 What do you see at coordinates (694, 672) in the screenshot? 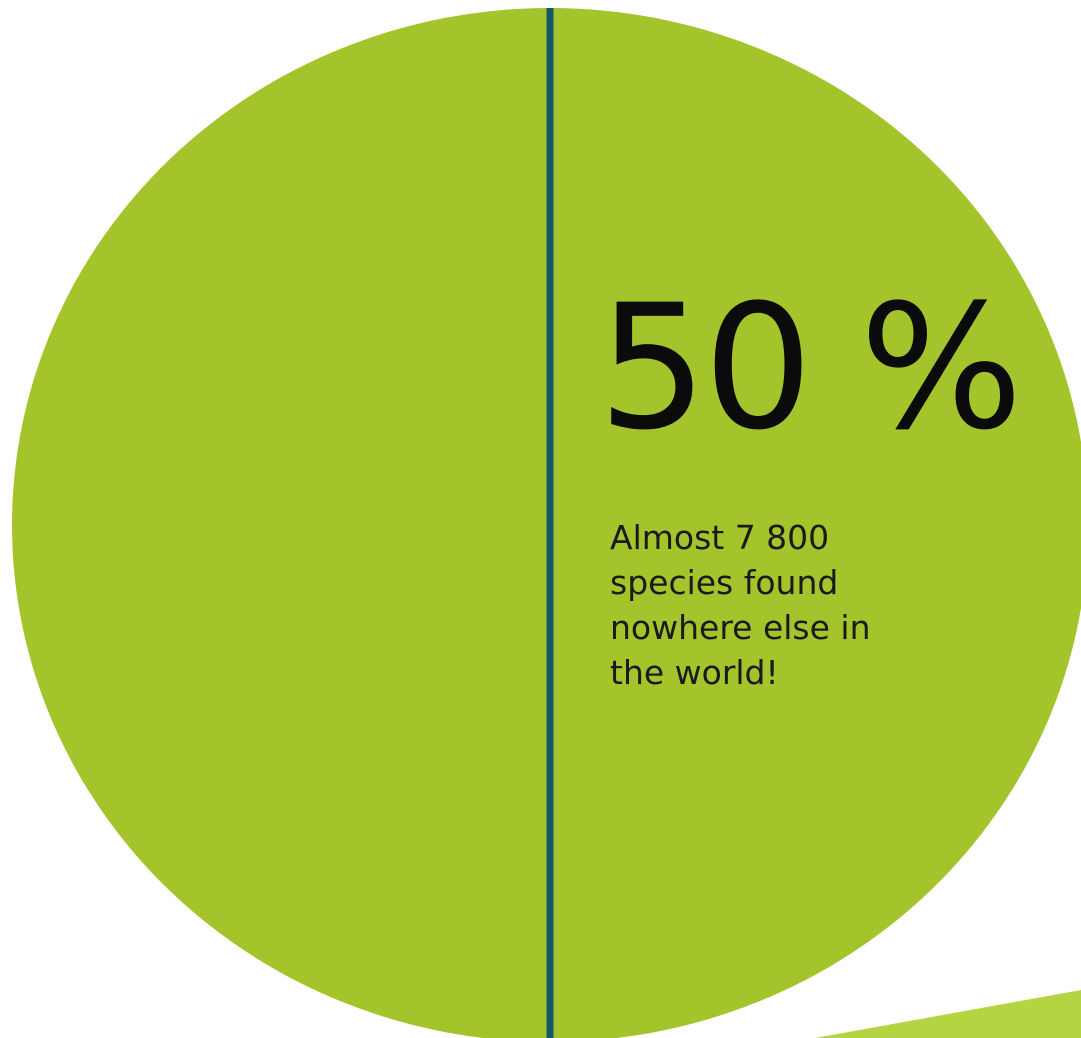
I see `caption-line-4: the world!` at bounding box center [694, 672].